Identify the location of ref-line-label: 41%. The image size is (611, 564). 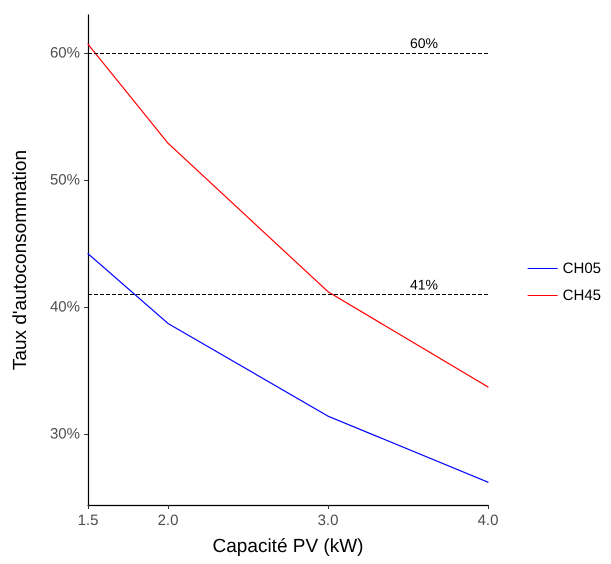
(424, 284).